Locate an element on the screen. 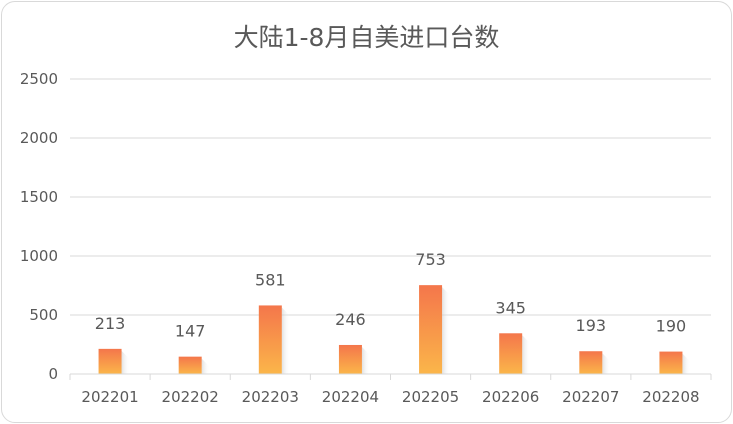 This screenshot has width=733, height=424. y-tick-label: 1000 is located at coordinates (39, 256).